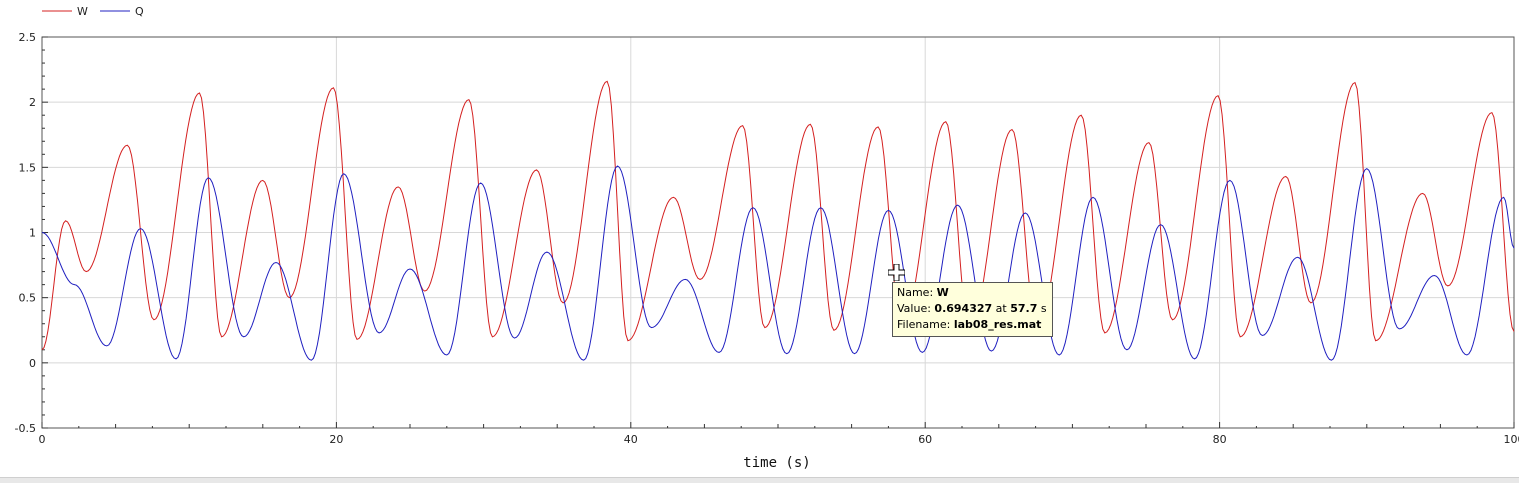 The image size is (1519, 483). What do you see at coordinates (32, 233) in the screenshot?
I see `y-tick-label: 1` at bounding box center [32, 233].